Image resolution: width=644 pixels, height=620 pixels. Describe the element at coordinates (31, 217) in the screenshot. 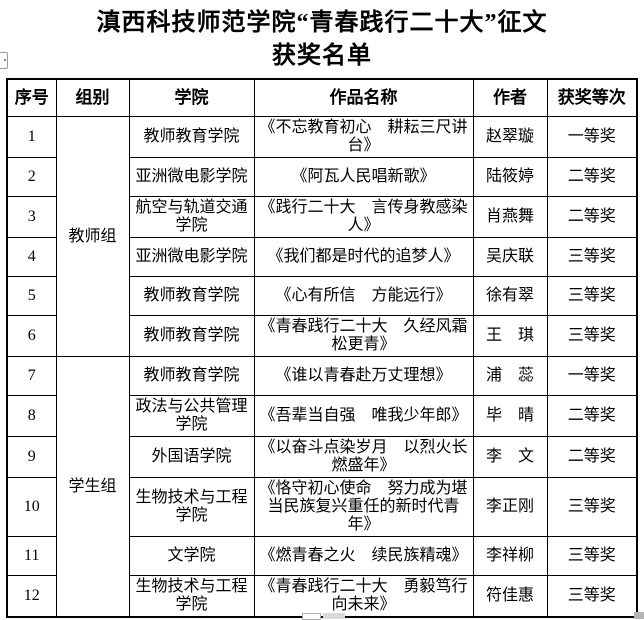

I see `row-number-cell: 3` at that location.